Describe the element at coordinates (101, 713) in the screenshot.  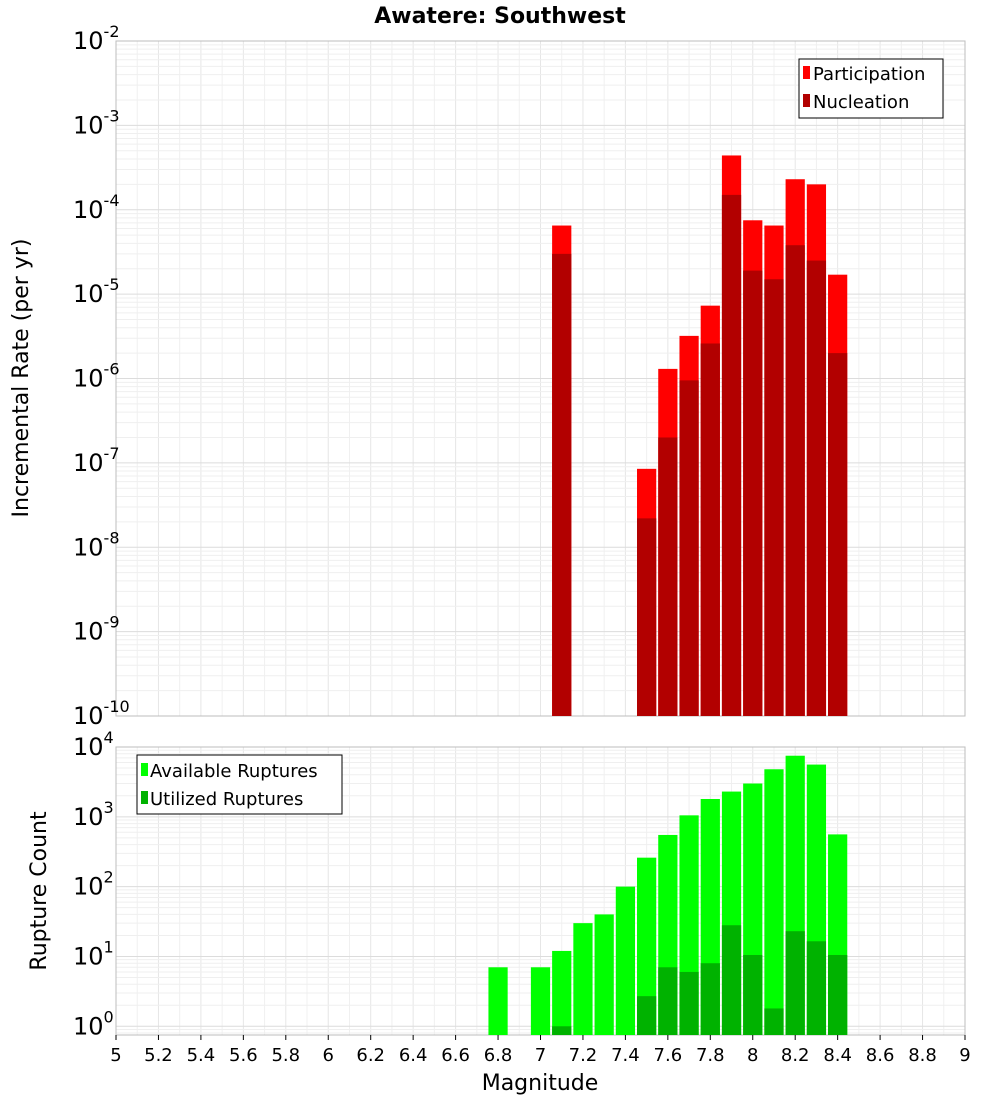
I see `y-tick-label: 10⁻¹⁰` at that location.